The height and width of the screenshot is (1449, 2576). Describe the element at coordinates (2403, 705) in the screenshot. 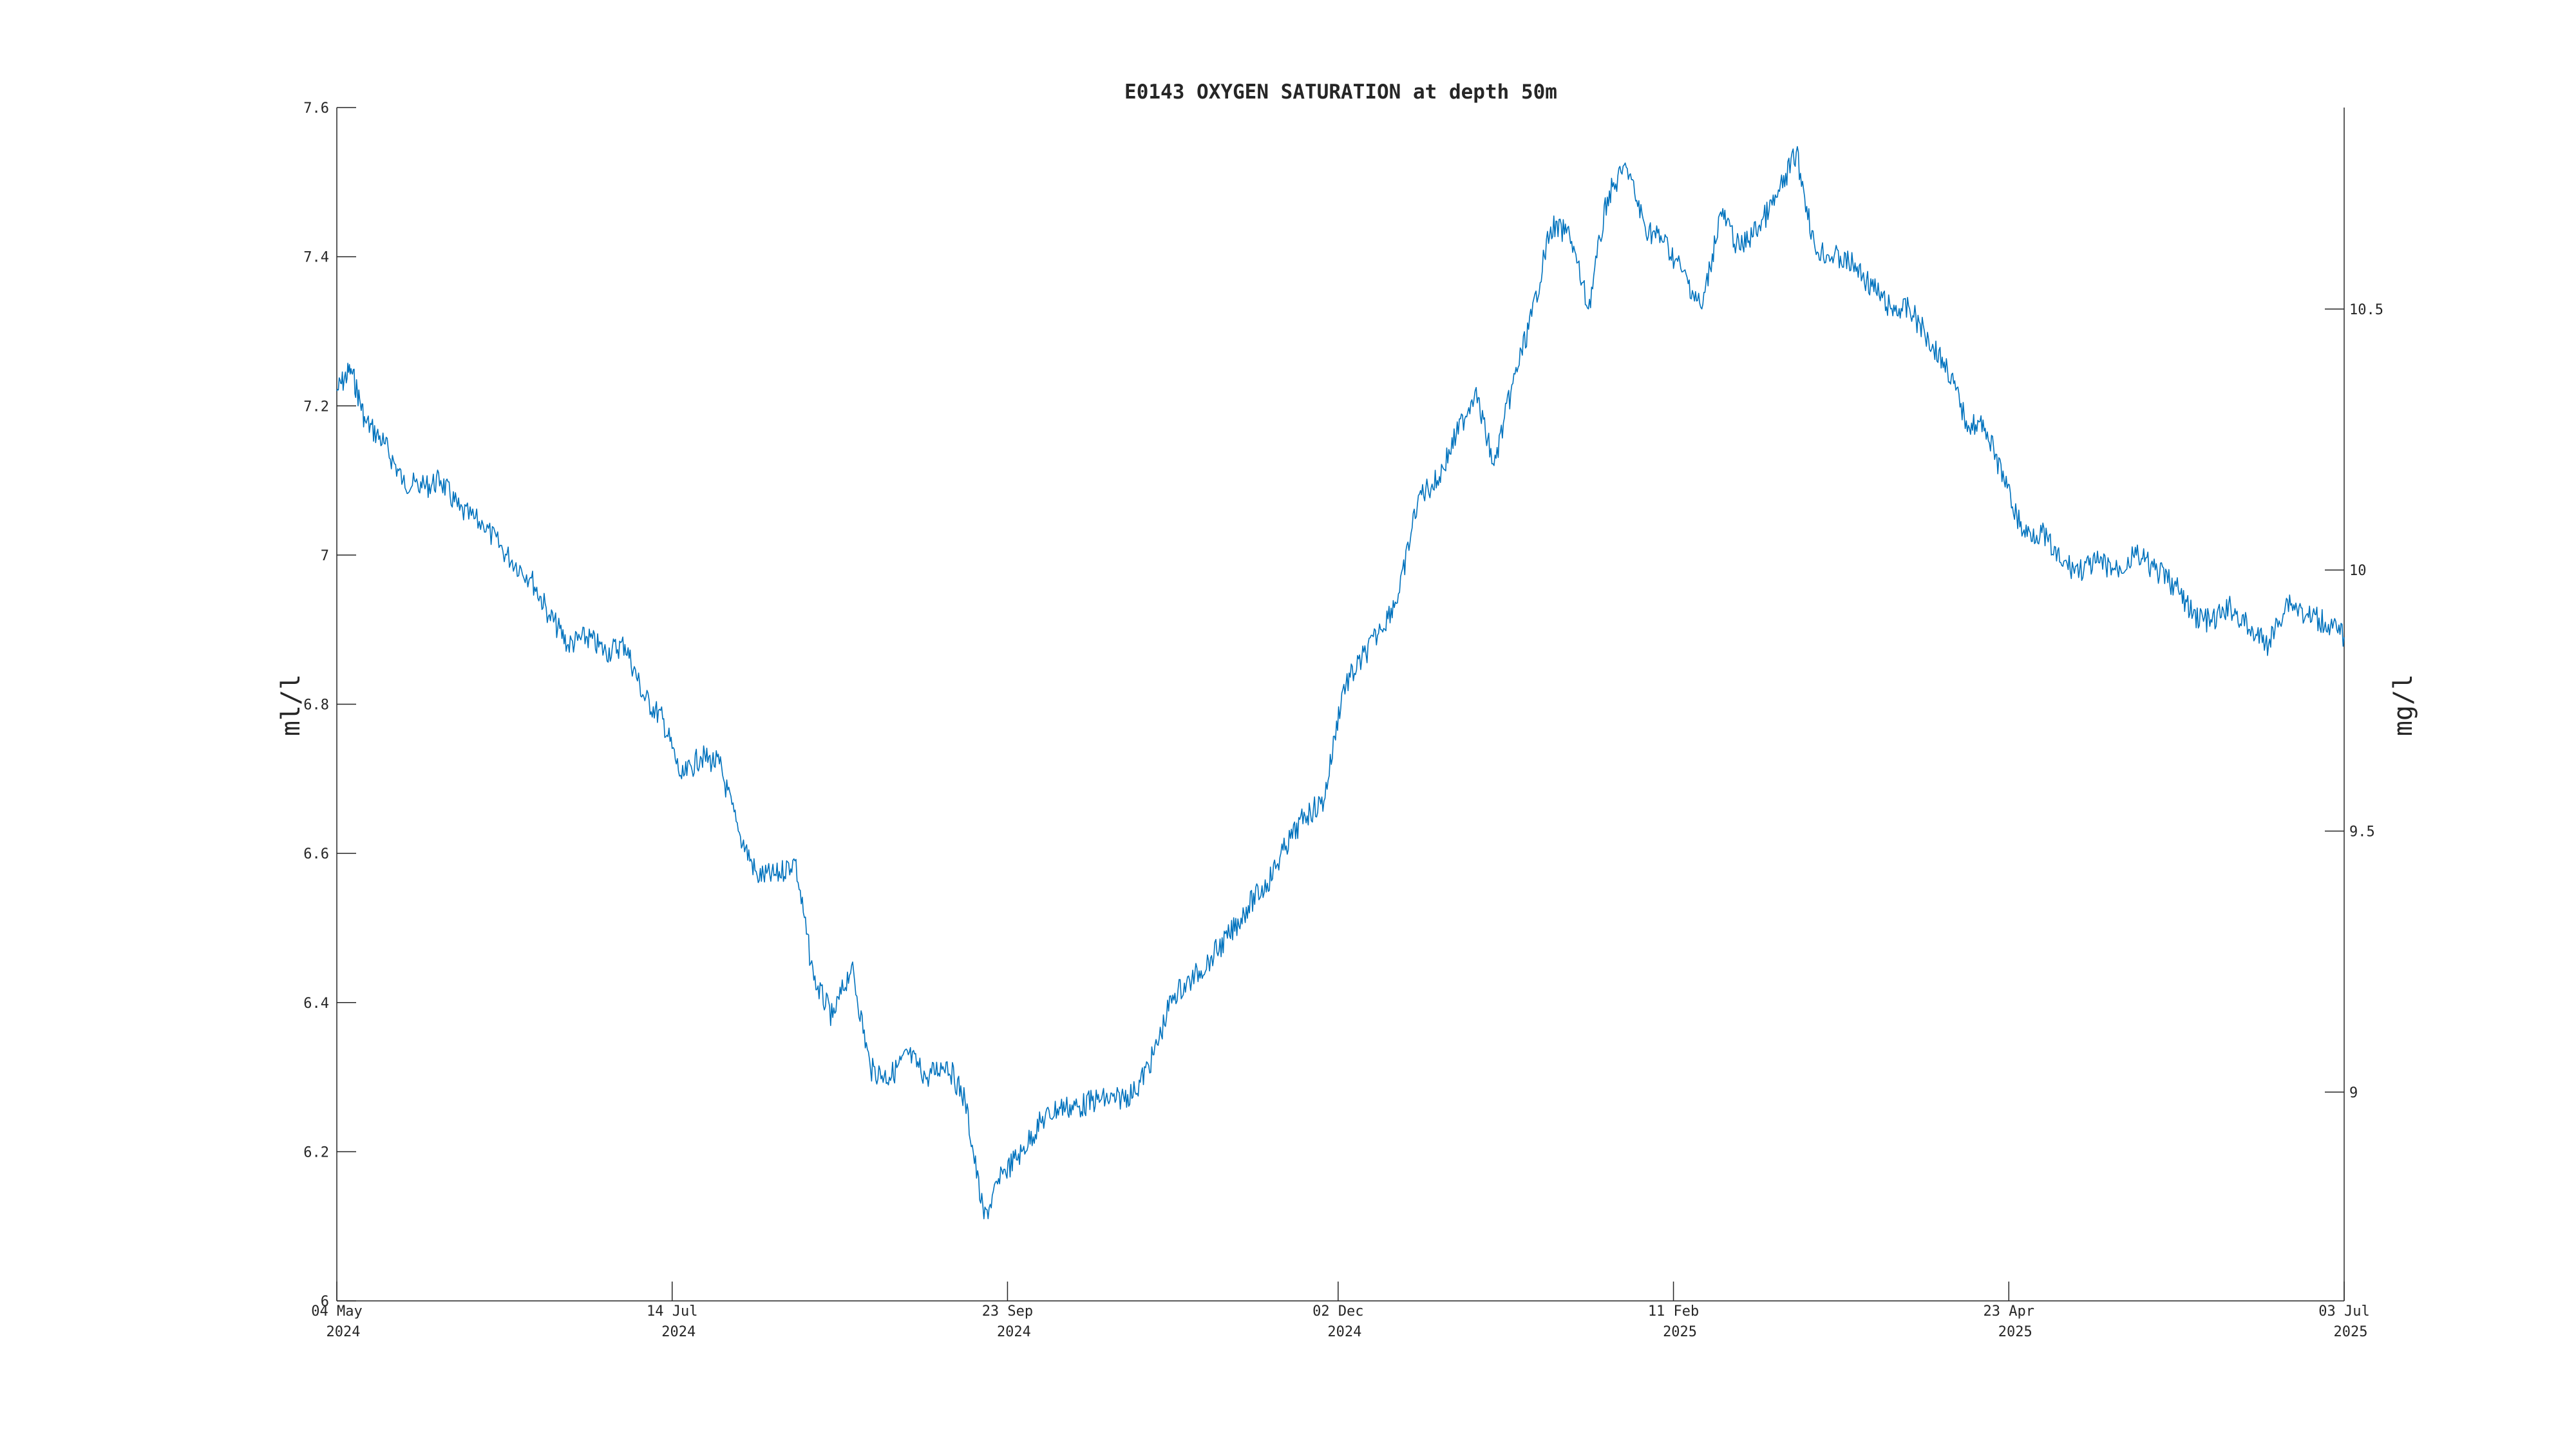

I see `right-y-axis-label: mg/l` at that location.